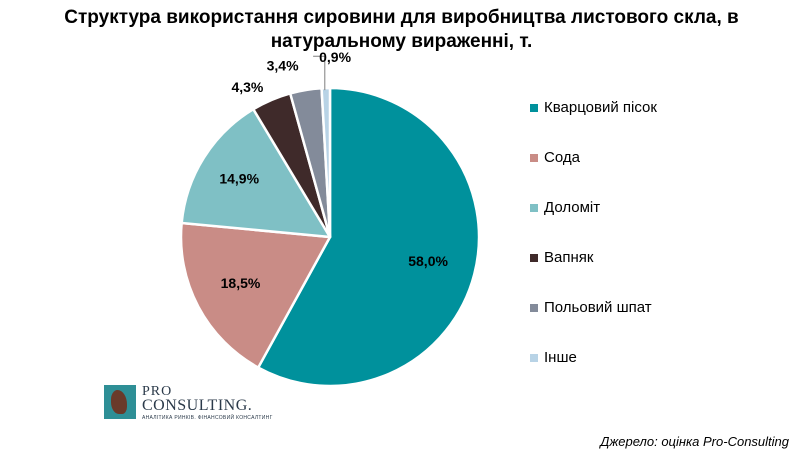 The width and height of the screenshot is (803, 475). Describe the element at coordinates (247, 87) in the screenshot. I see `slice-label-limestone: 4,3%` at that location.